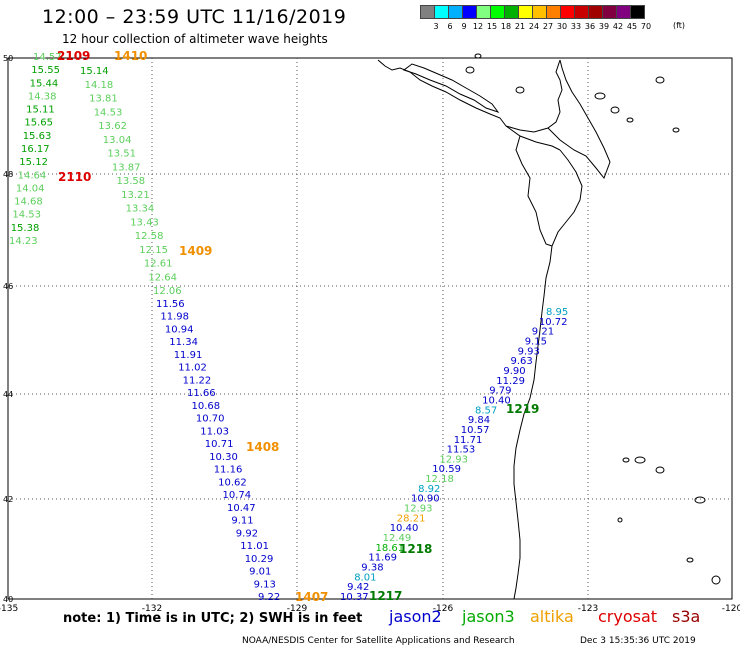 This screenshot has height=650, width=740. I want to click on wave-height-label: 8.95, so click(557, 312).